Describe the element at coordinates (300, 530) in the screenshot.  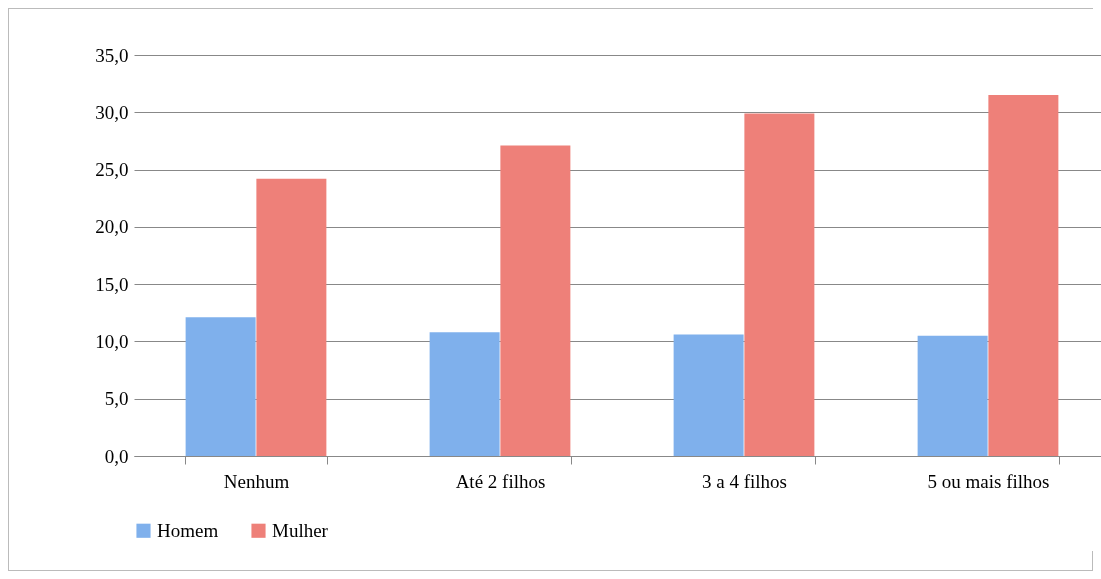
I see `legend-label: Mulher` at that location.